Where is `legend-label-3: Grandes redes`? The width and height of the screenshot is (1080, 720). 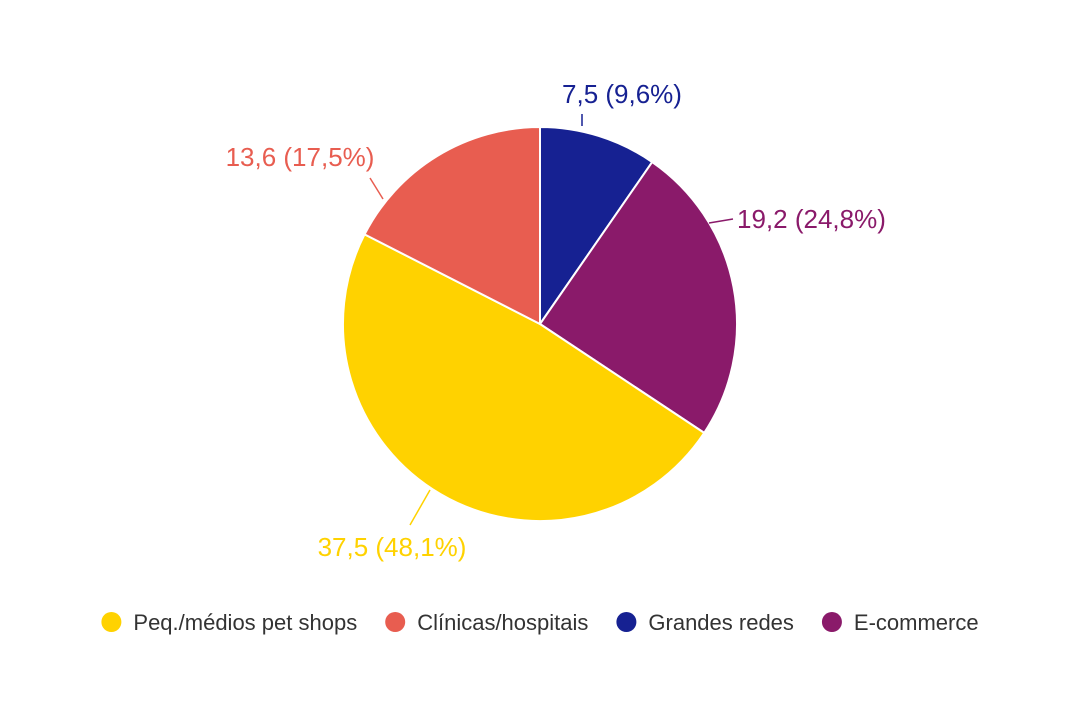
legend-label-3: Grandes redes is located at coordinates (721, 622).